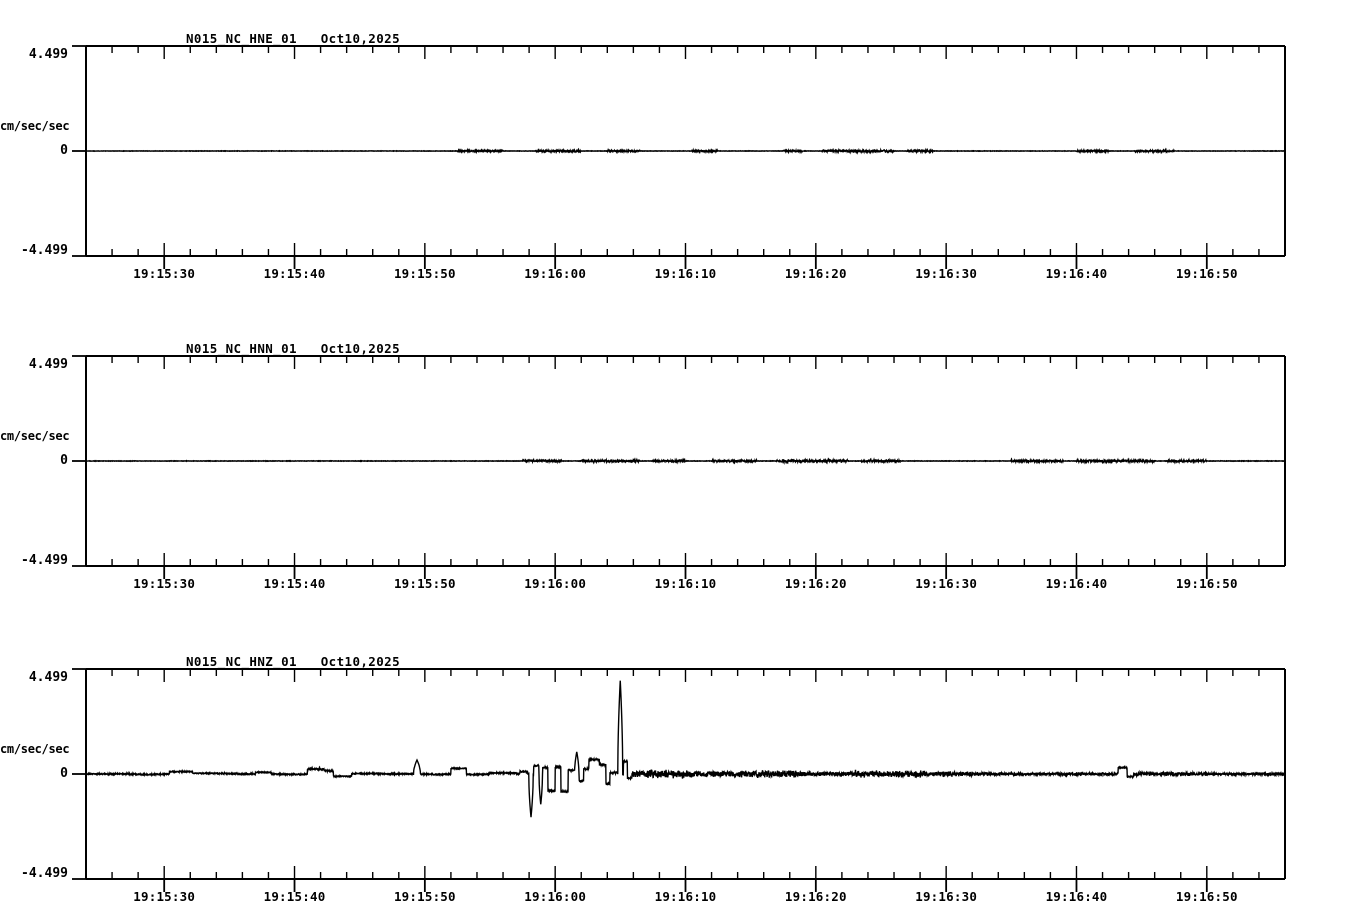  I want to click on y-axis-min-label-hnz: -4.499, so click(44, 873).